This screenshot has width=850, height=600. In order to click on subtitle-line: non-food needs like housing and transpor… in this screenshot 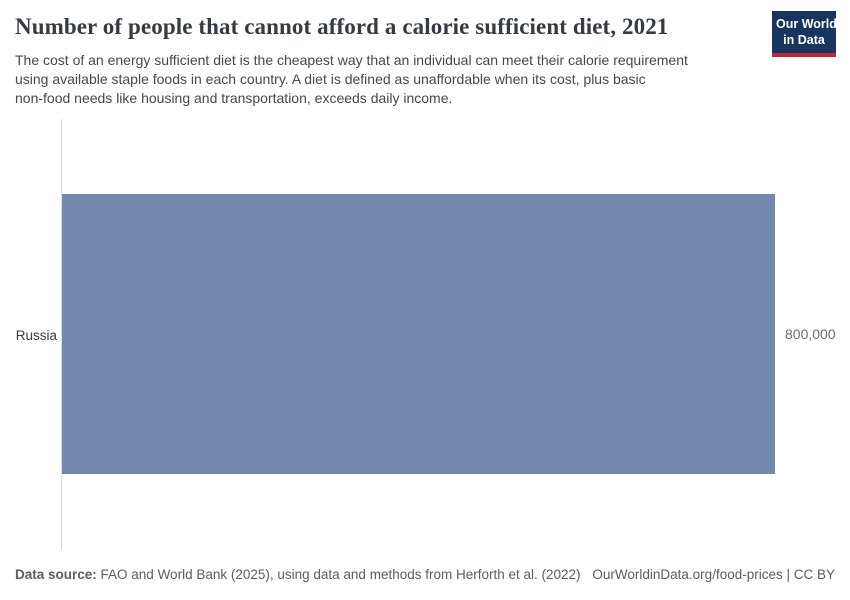, I will do `click(234, 98)`.